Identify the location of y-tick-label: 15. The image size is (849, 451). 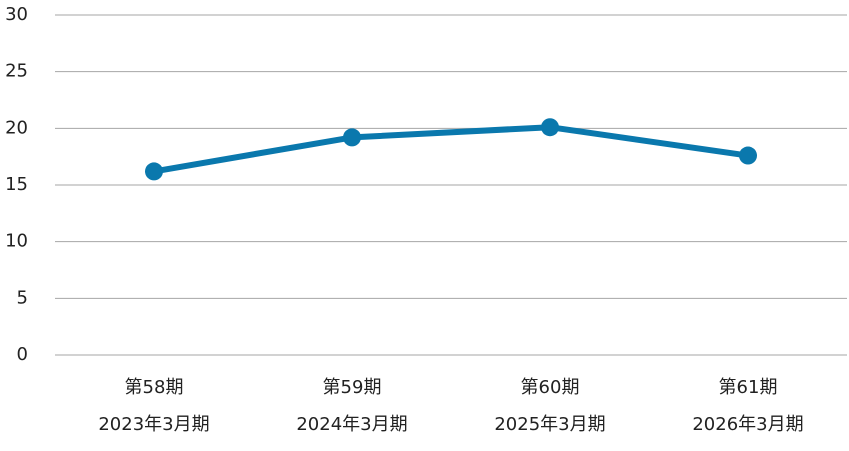
(16, 184).